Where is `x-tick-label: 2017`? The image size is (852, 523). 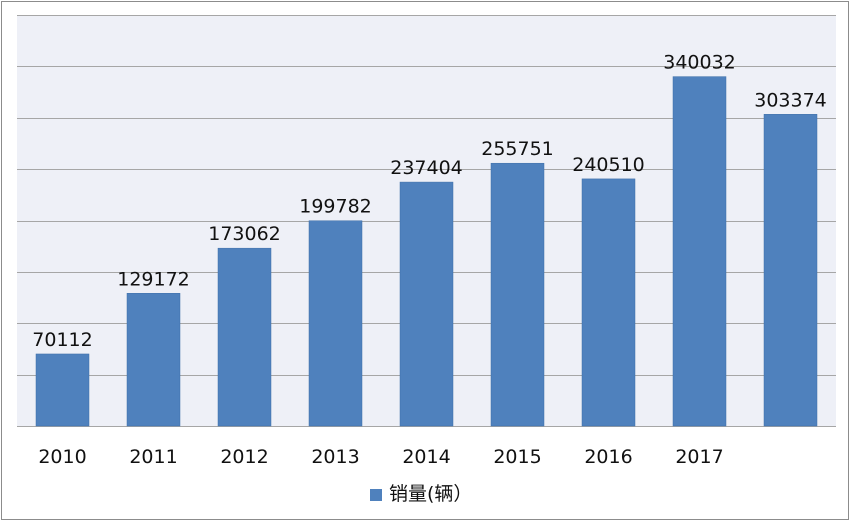
x-tick-label: 2017 is located at coordinates (699, 457).